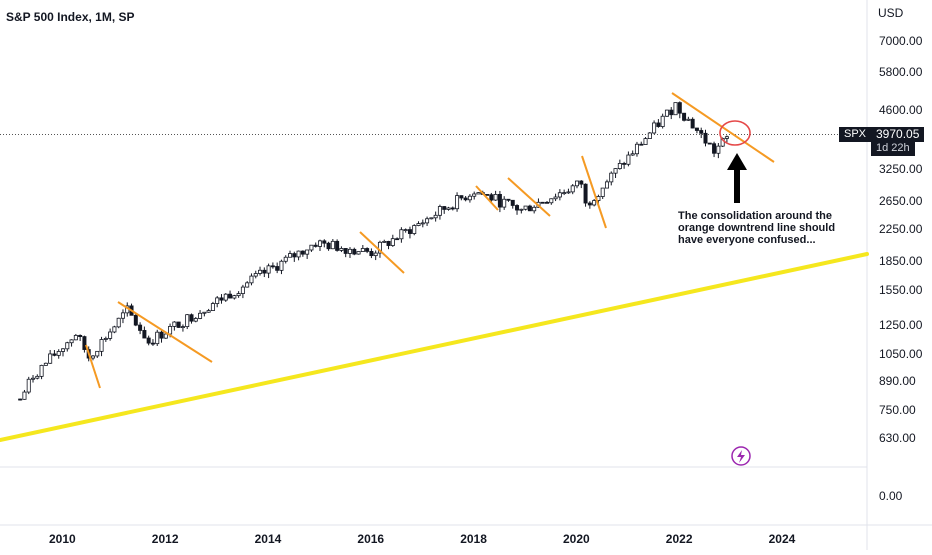 The height and width of the screenshot is (555, 932). Describe the element at coordinates (735, 133) in the screenshot. I see `red-highlight-circle` at that location.